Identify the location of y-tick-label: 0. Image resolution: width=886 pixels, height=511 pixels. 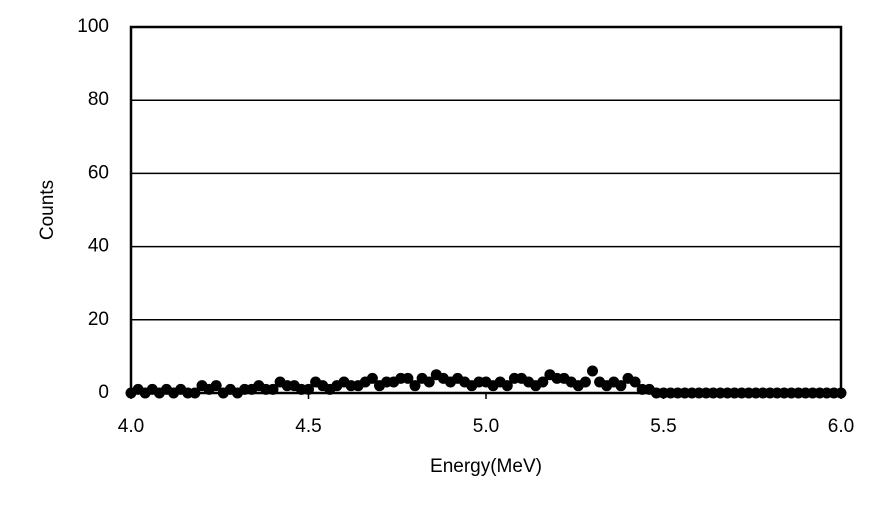
(103, 392).